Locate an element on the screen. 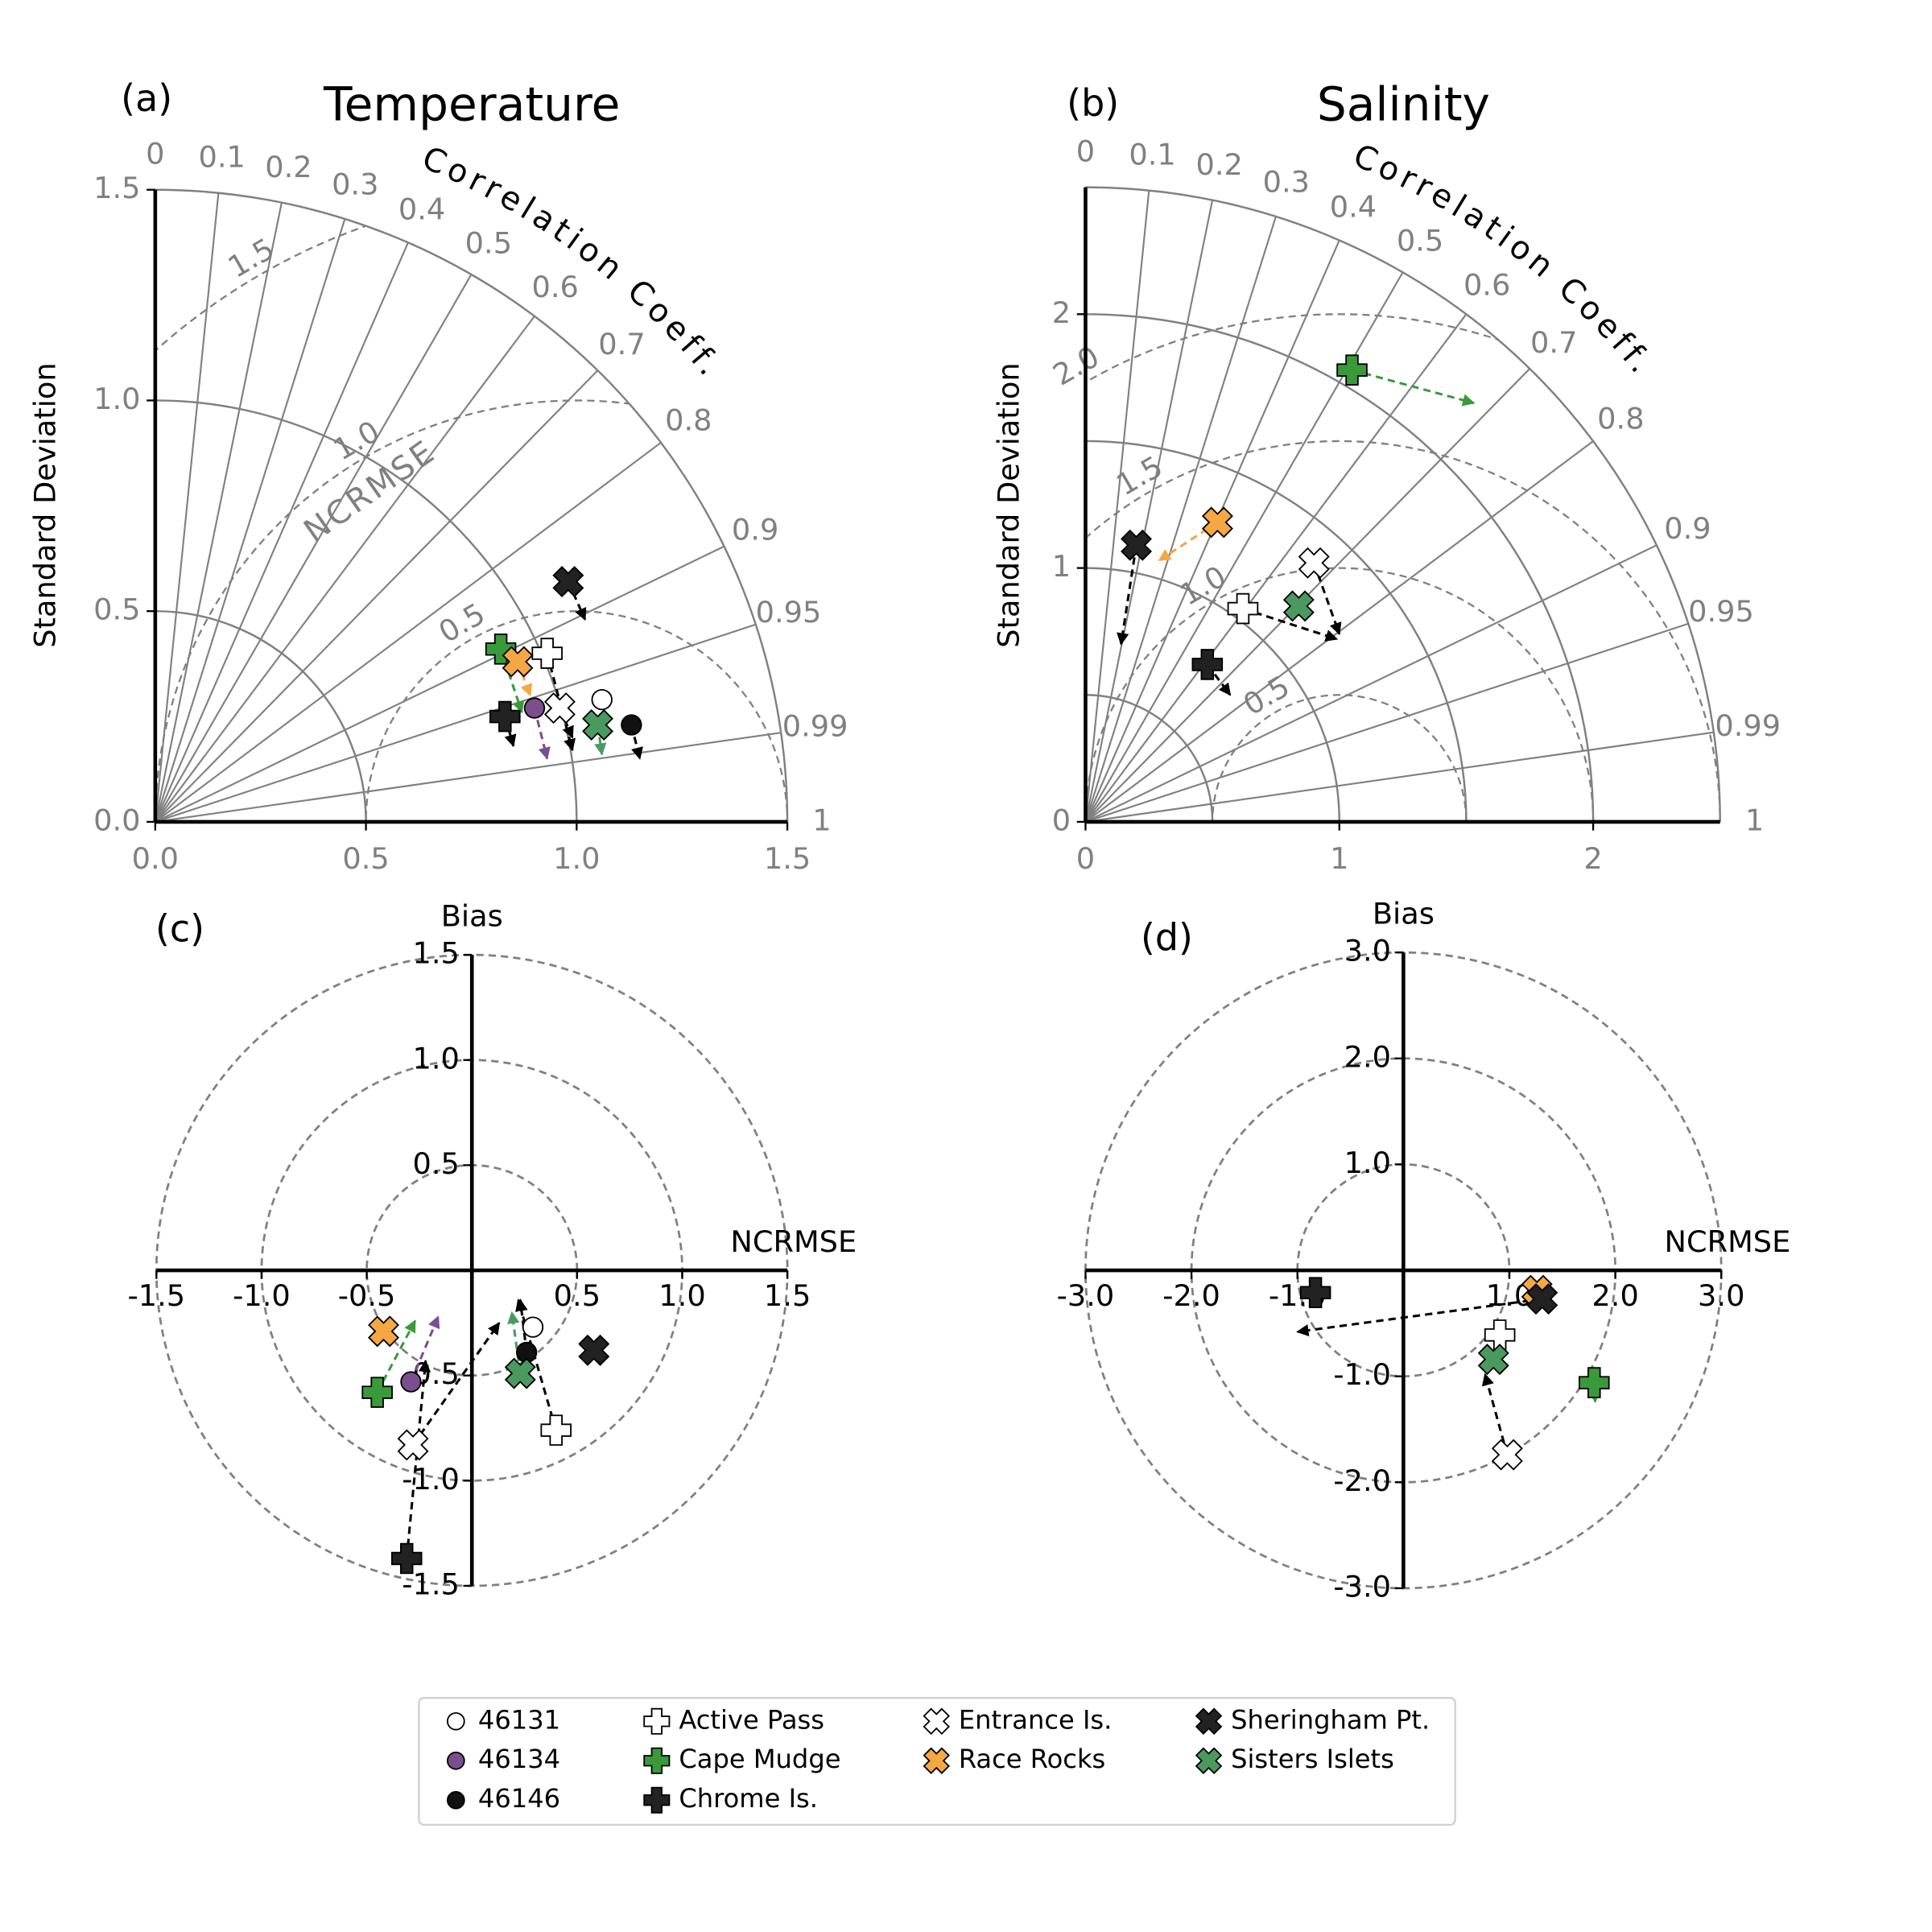 The height and width of the screenshot is (1932, 1932). legend-label: 46134 is located at coordinates (519, 1759).